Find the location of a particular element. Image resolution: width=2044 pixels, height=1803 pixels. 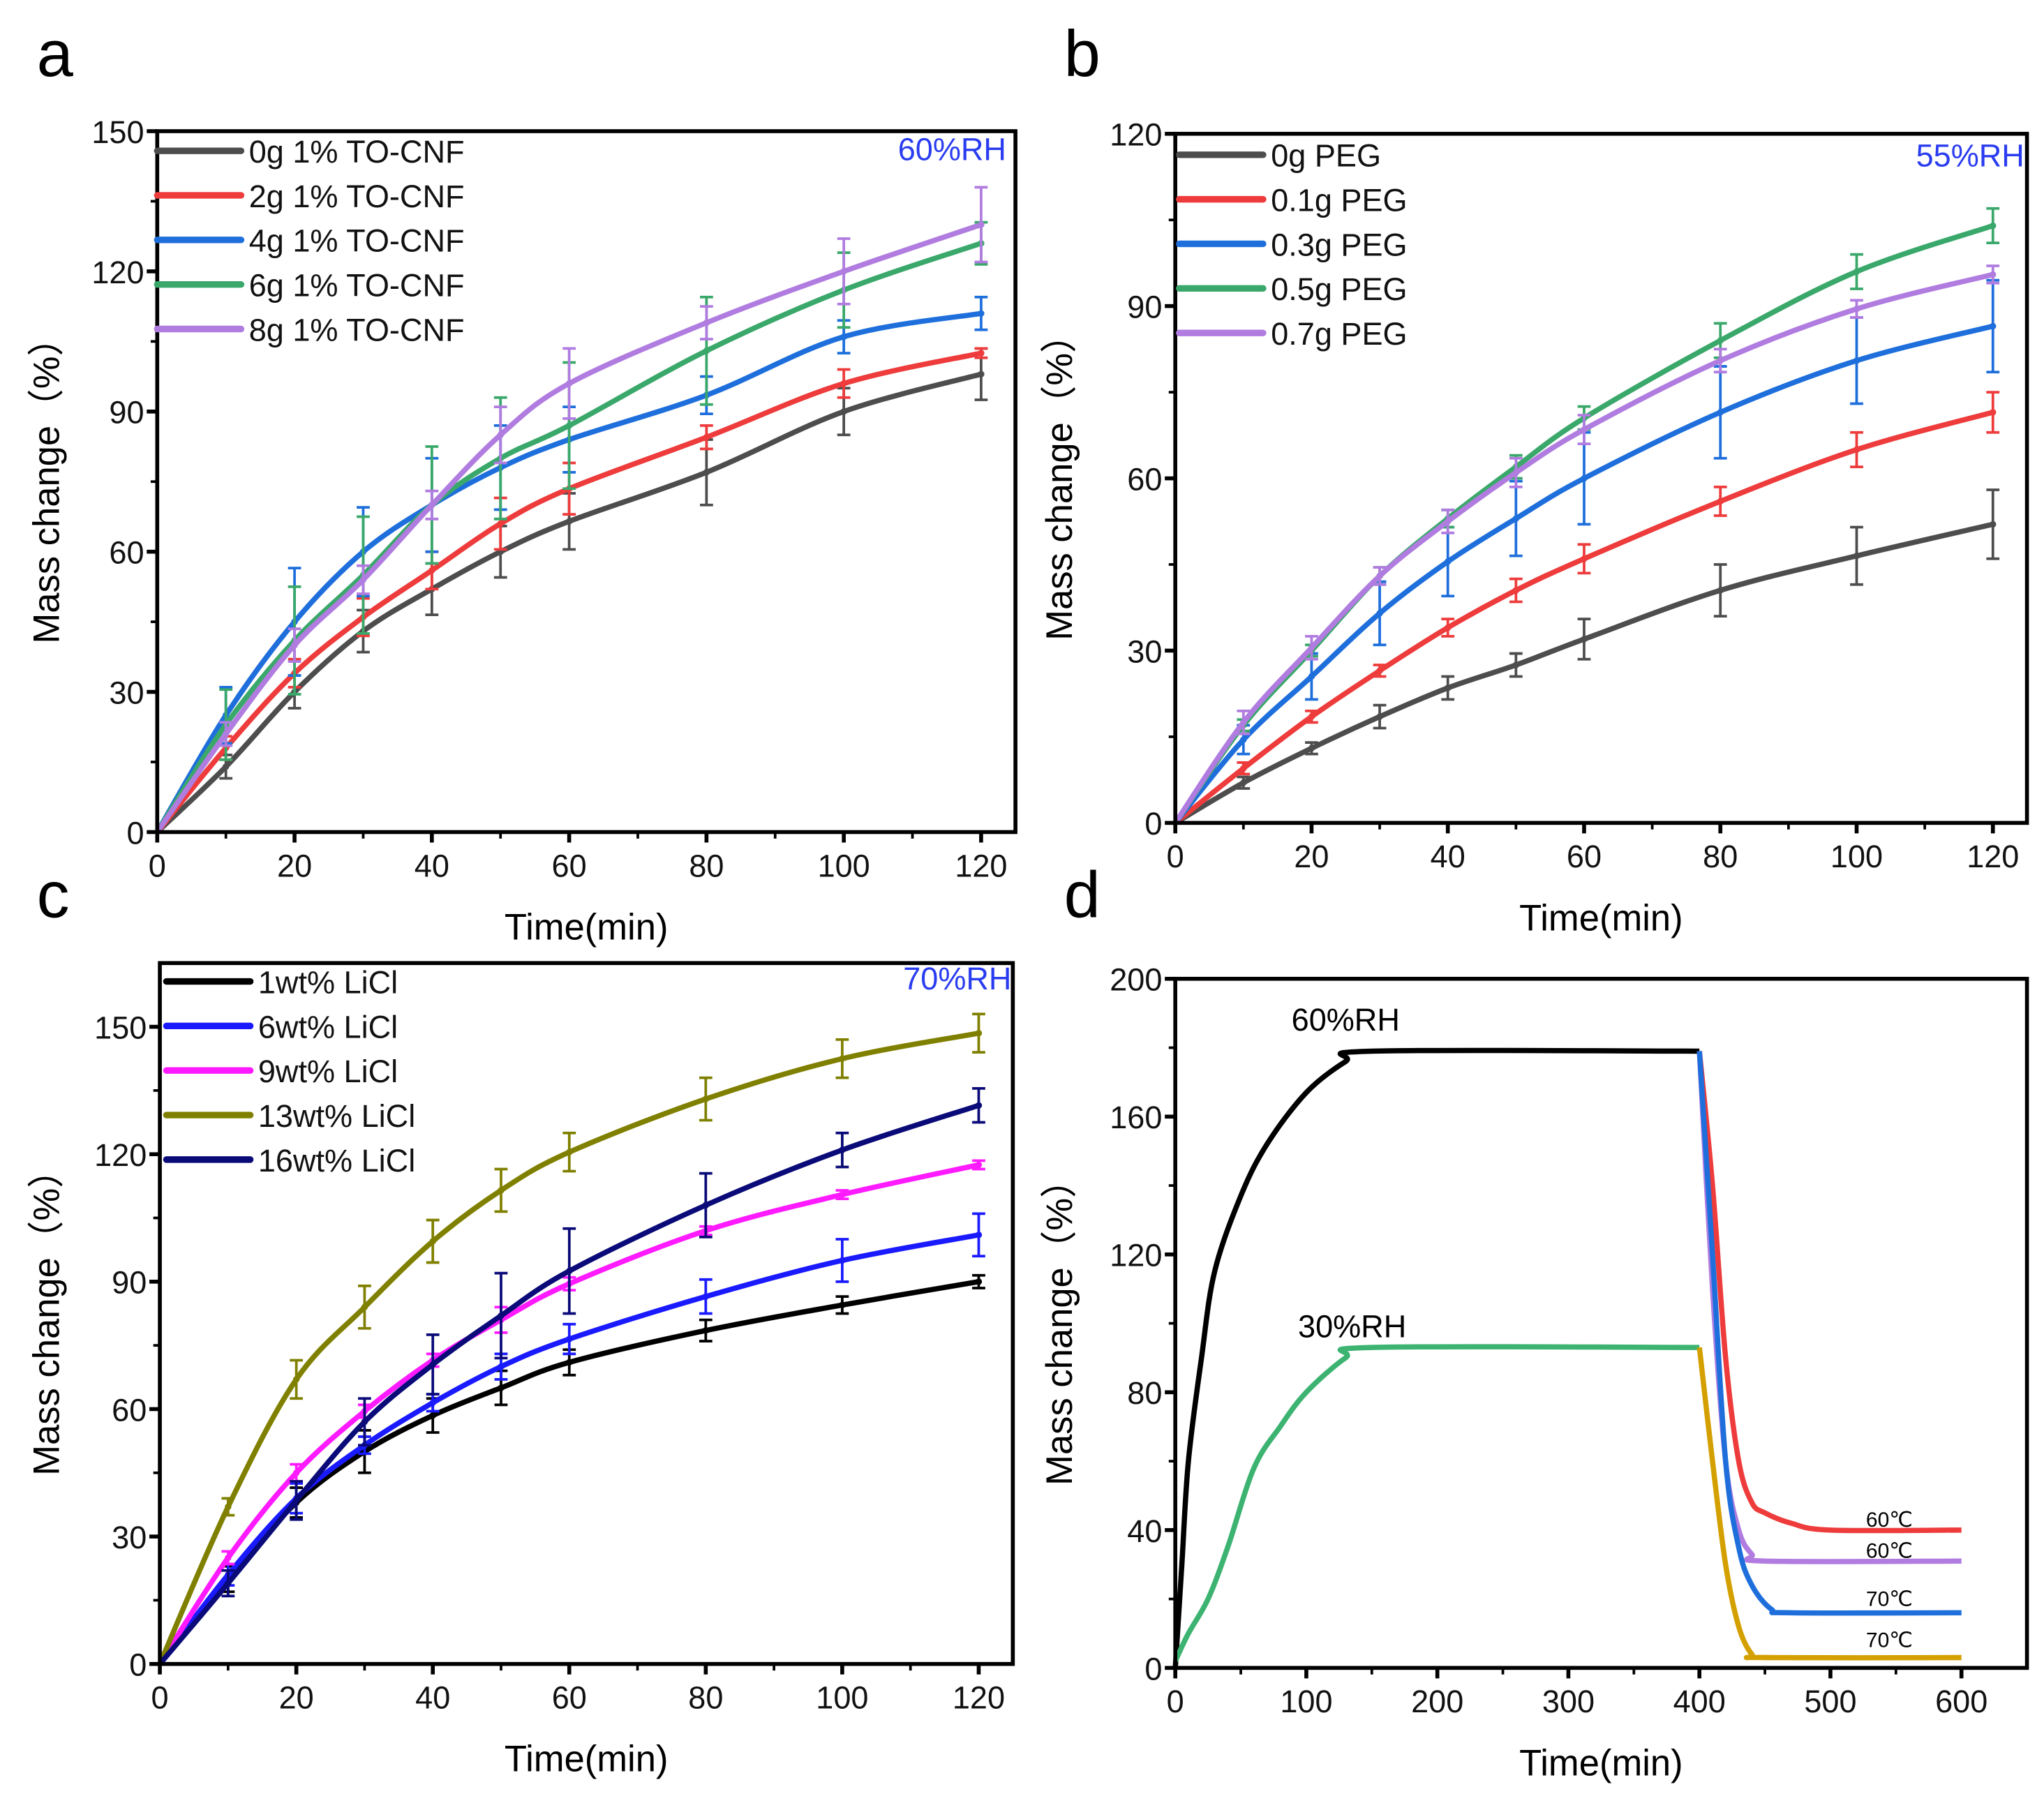

condition-label: 55%RH is located at coordinates (1970, 156).